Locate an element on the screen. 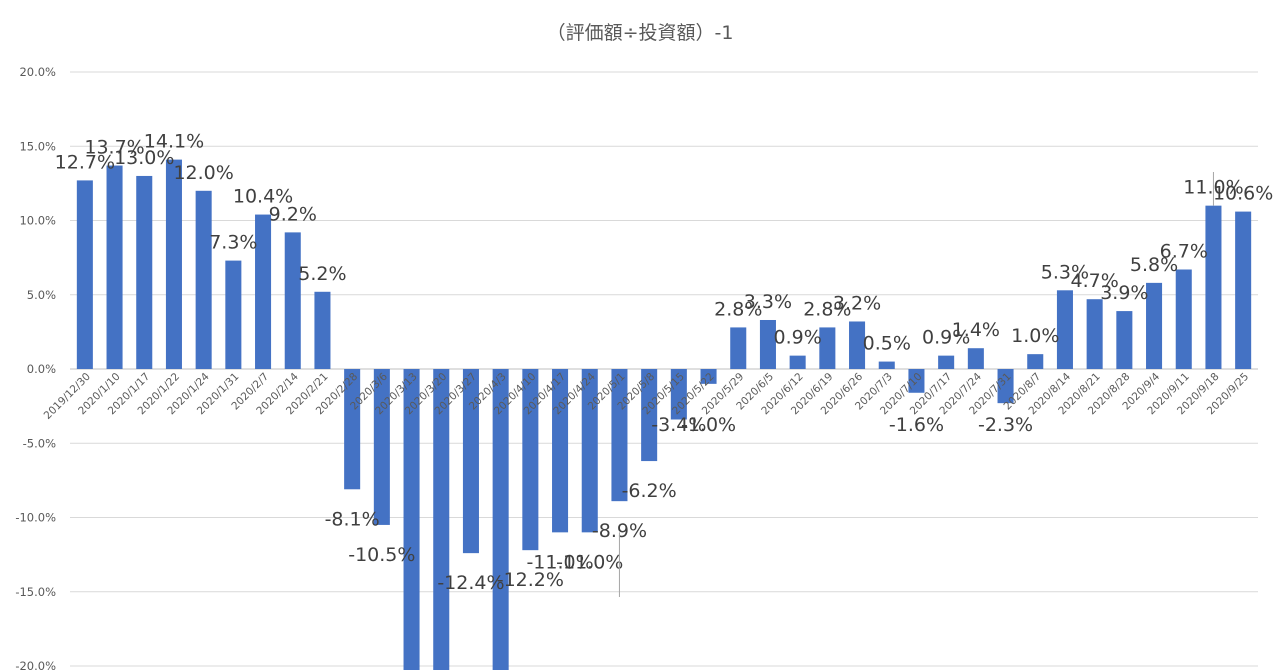 The height and width of the screenshot is (670, 1280). y-tick-label: 10.0% is located at coordinates (37, 221).